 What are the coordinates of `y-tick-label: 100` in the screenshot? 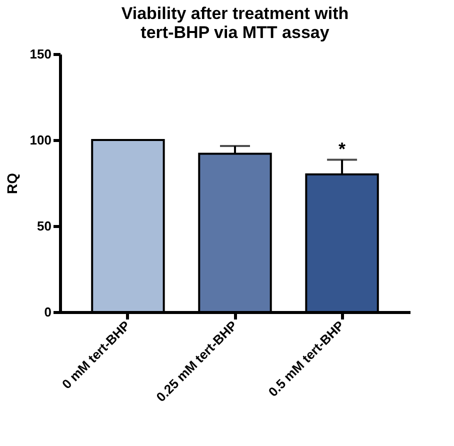 It's located at (41, 140).